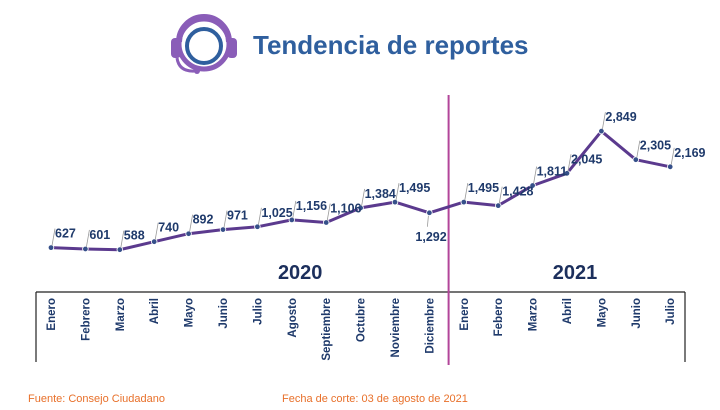 The width and height of the screenshot is (720, 410). Describe the element at coordinates (396, 327) in the screenshot. I see `month-tick-label: Noviembre` at that location.